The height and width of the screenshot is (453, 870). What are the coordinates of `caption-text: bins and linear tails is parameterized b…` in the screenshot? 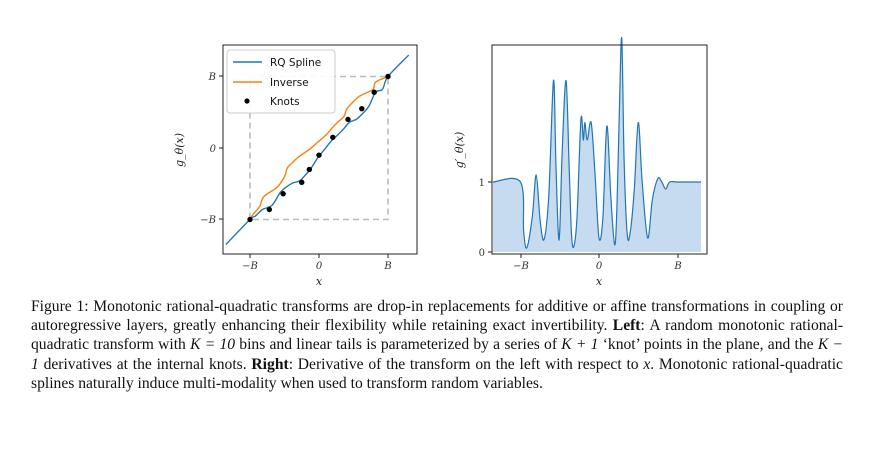 It's located at (398, 345).